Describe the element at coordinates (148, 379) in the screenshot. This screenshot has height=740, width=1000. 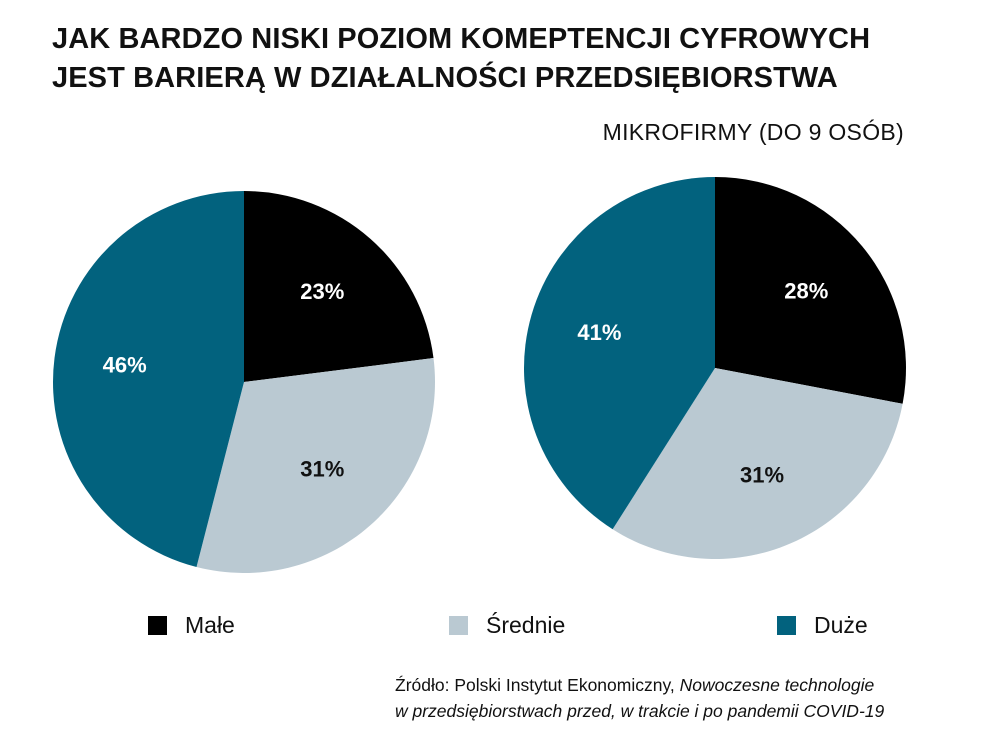
I see `left-pie-slice-duze` at that location.